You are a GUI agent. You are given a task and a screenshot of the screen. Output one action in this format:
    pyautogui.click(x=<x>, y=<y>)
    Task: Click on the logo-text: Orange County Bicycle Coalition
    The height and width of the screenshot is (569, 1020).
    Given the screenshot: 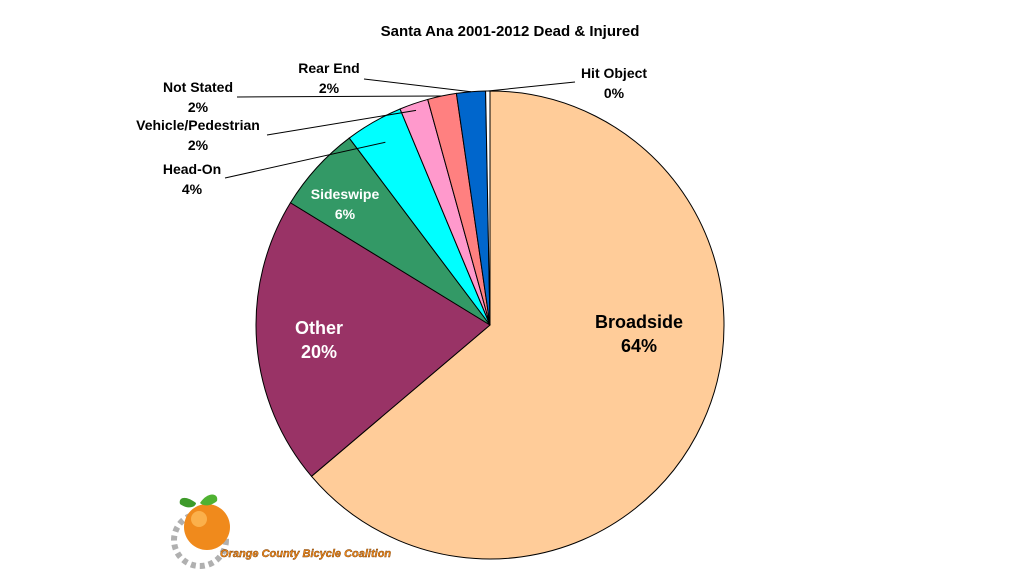 What is the action you would take?
    pyautogui.click(x=305, y=554)
    